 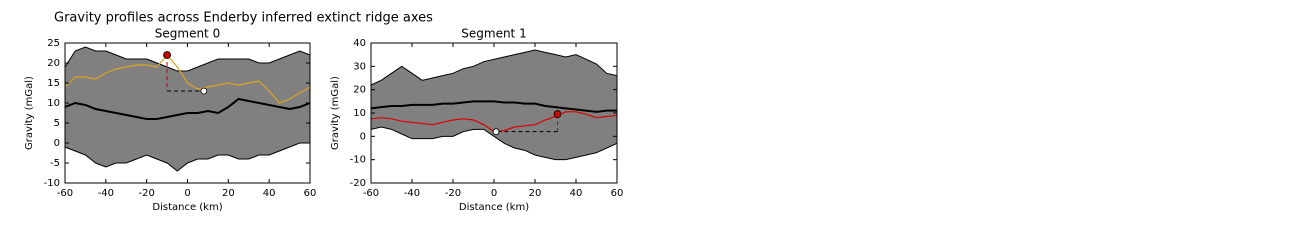 I want to click on axes-title: Segment 0, so click(x=187, y=34).